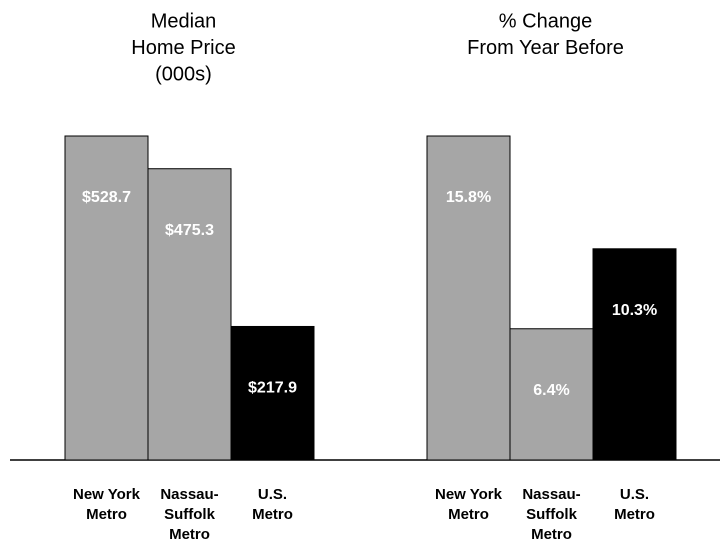 This screenshot has height=547, width=720. Describe the element at coordinates (468, 197) in the screenshot. I see `value-label: 15.8%` at that location.